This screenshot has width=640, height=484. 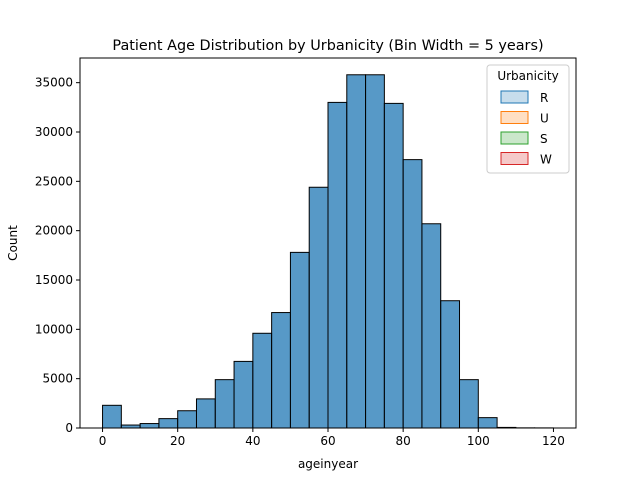 I want to click on legend-swatch-w, so click(x=514, y=159).